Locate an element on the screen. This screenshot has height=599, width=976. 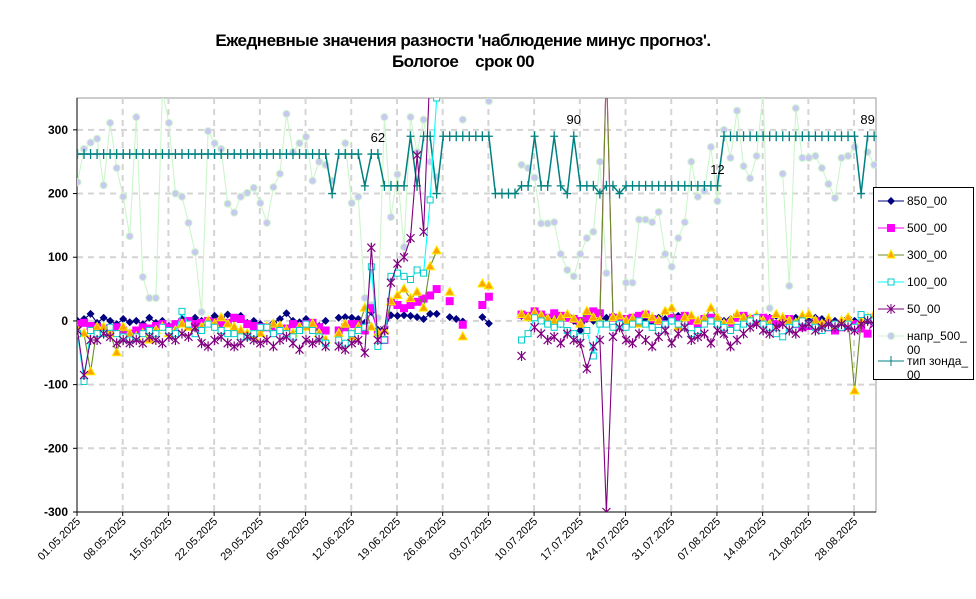
x-tick-label: 26.06.2025 is located at coordinates (424, 539).